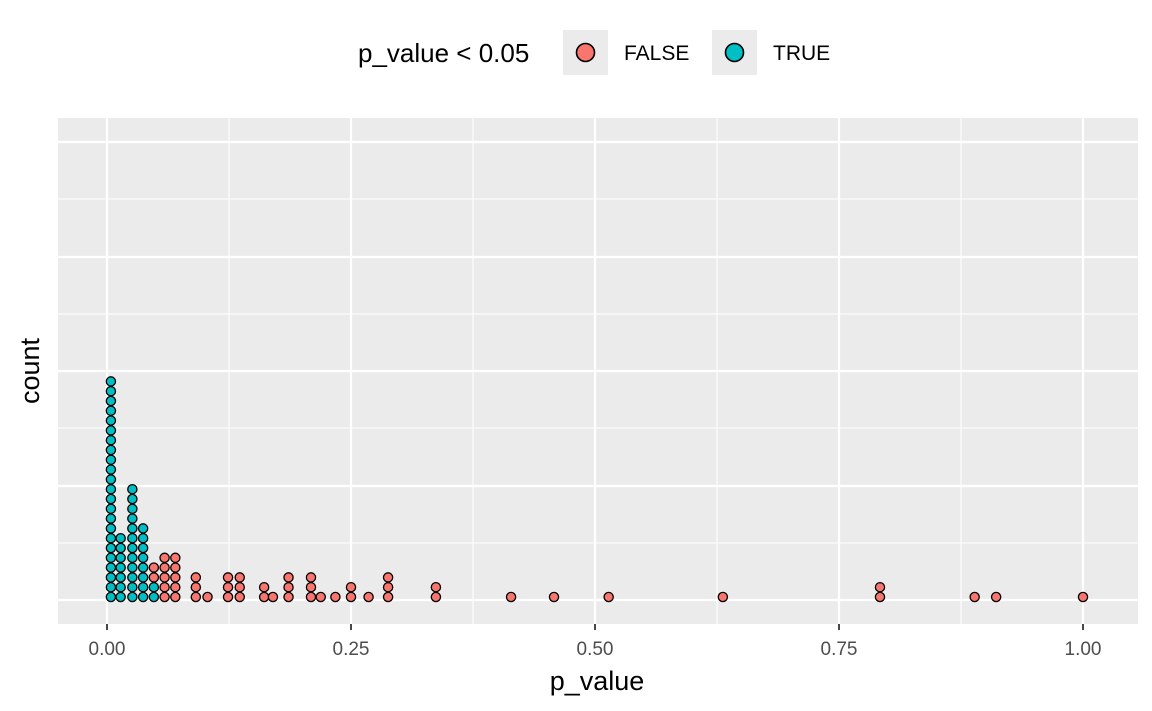 The image size is (1152, 711). I want to click on x-tick-label: 0.25, so click(351, 649).